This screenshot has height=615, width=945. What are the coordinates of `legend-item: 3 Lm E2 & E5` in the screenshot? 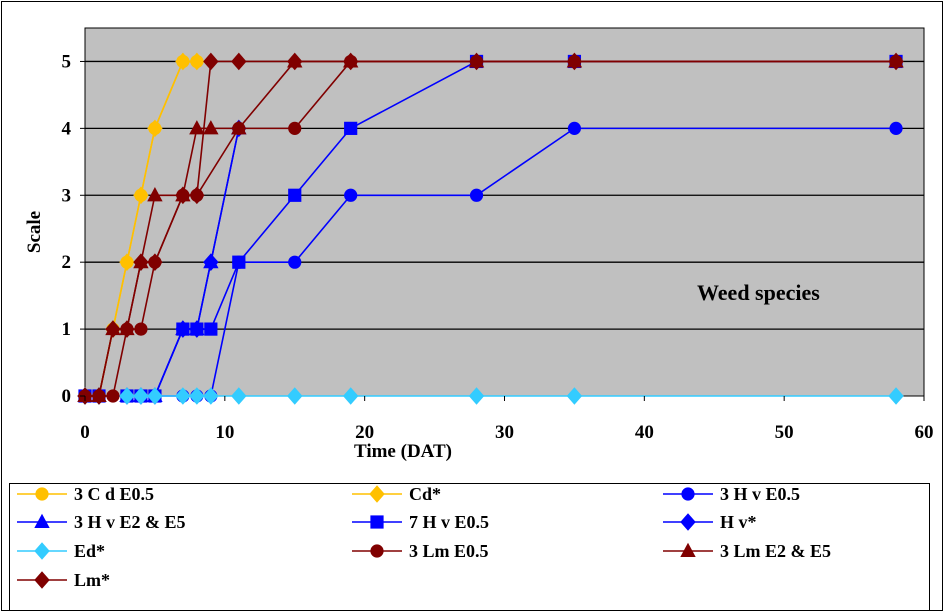 It's located at (747, 551).